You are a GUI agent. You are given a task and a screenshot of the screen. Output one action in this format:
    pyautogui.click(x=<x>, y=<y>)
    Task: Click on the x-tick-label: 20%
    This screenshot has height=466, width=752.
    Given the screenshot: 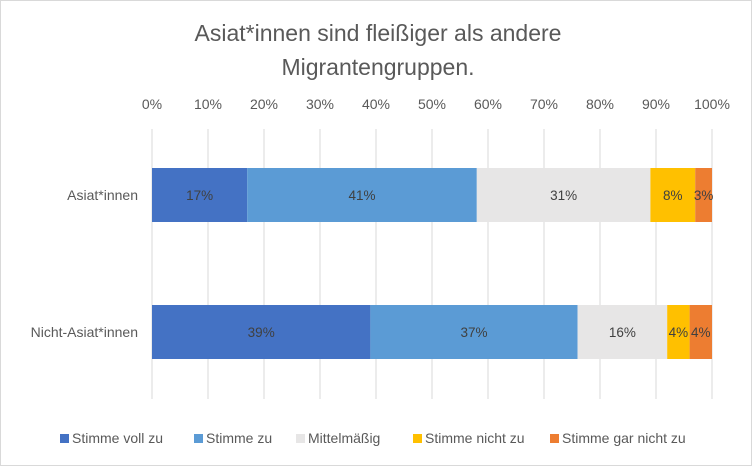 What is the action you would take?
    pyautogui.click(x=264, y=104)
    